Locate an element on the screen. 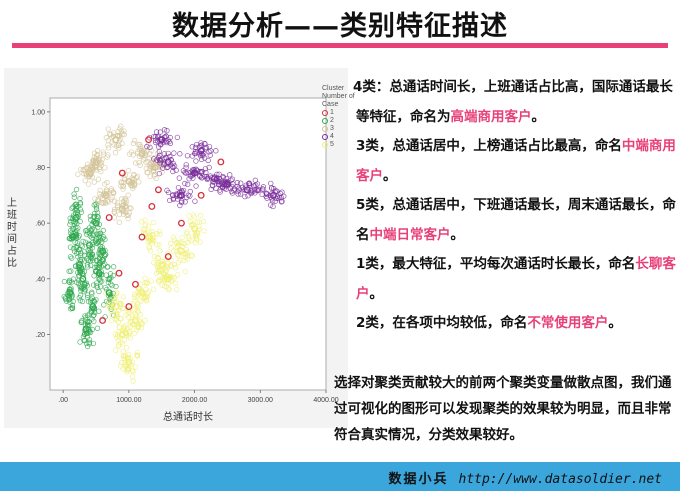 The height and width of the screenshot is (491, 680). legend-title: Cluster Number of Case is located at coordinates (338, 96).